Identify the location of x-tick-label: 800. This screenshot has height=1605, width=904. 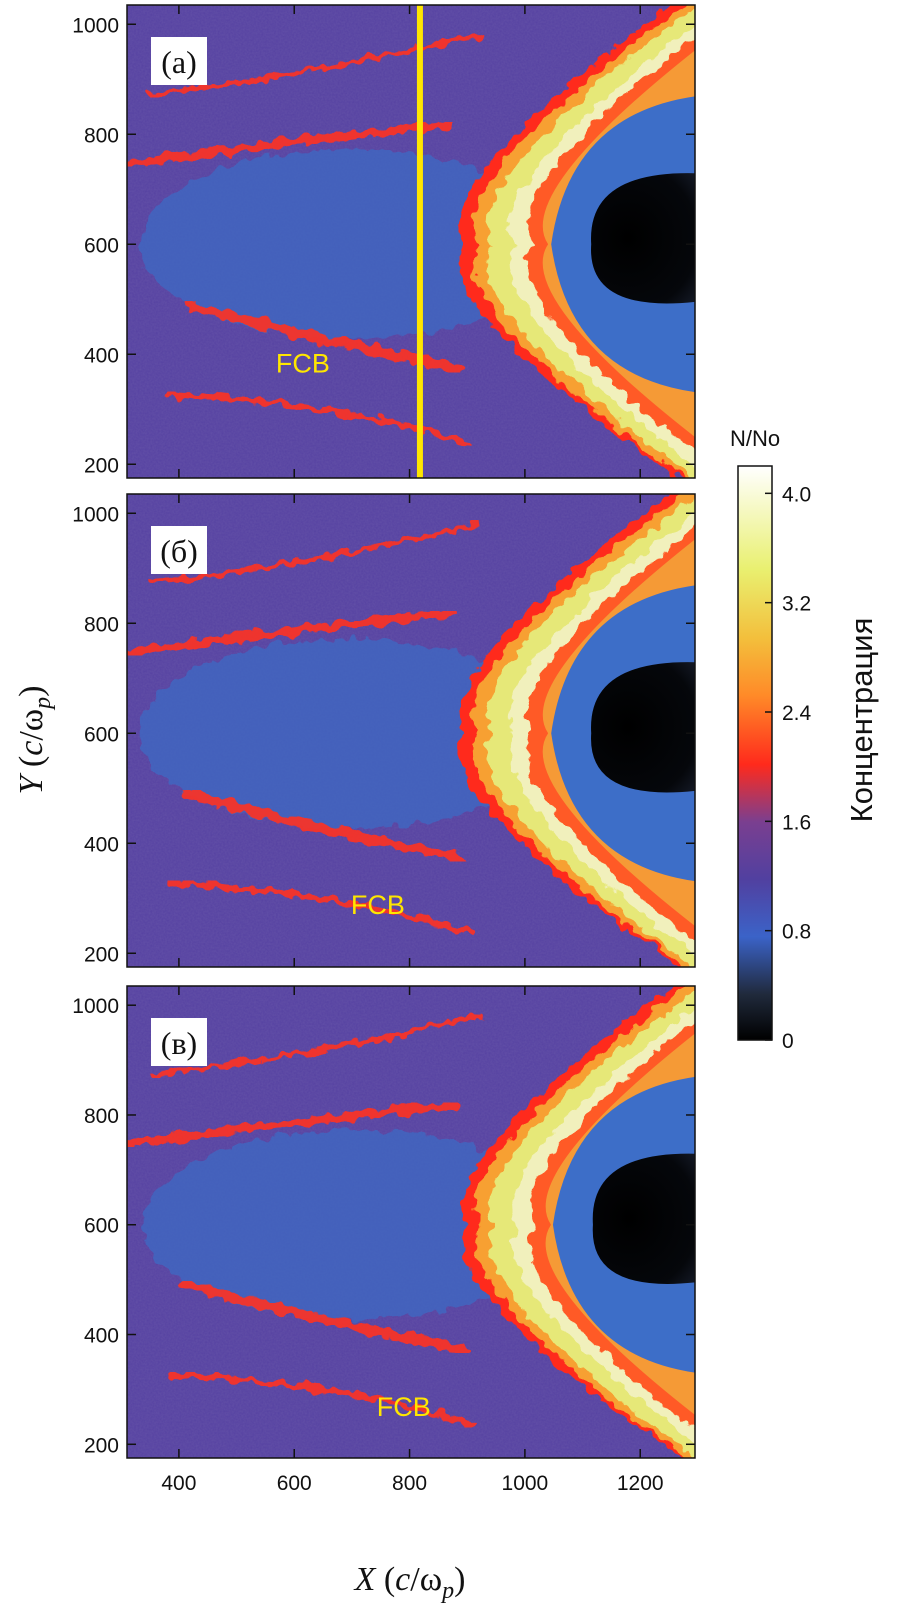
(409, 1483).